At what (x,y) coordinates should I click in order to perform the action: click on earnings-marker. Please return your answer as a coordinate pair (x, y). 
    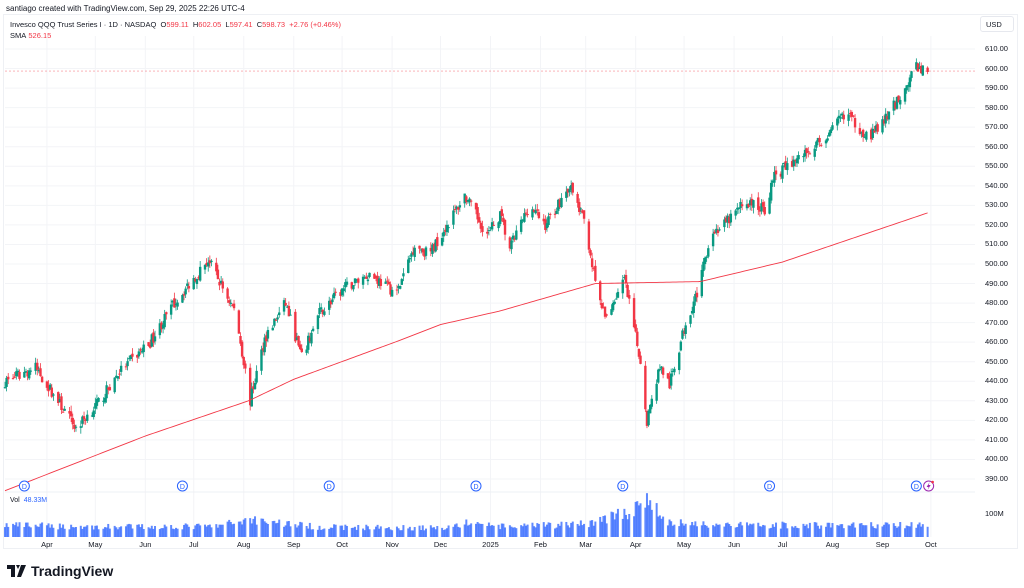
    Looking at the image, I should click on (929, 486).